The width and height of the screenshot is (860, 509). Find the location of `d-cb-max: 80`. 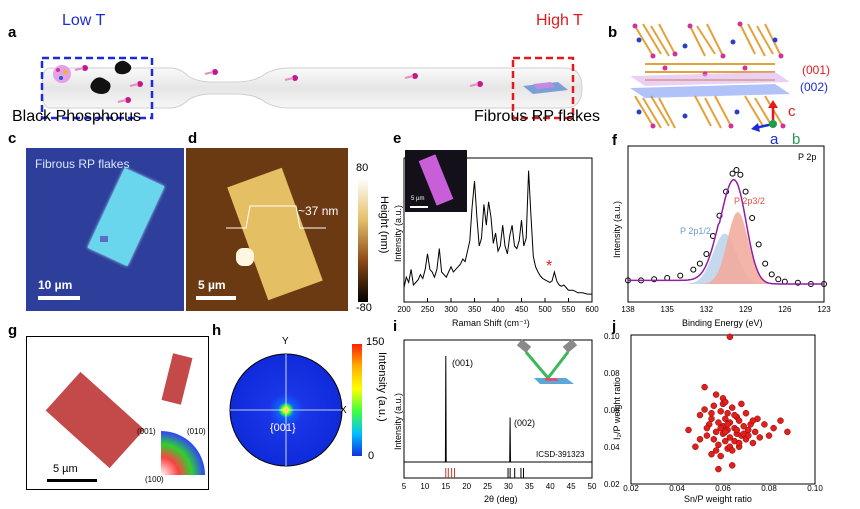

d-cb-max: 80 is located at coordinates (362, 168).